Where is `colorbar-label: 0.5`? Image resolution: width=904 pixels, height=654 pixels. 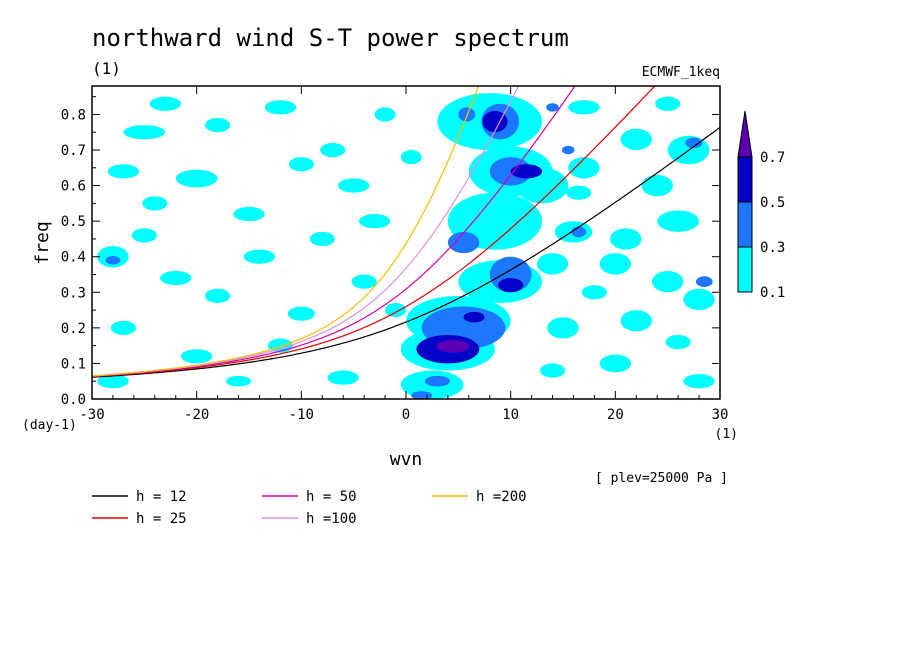
colorbar-label: 0.5 is located at coordinates (772, 203).